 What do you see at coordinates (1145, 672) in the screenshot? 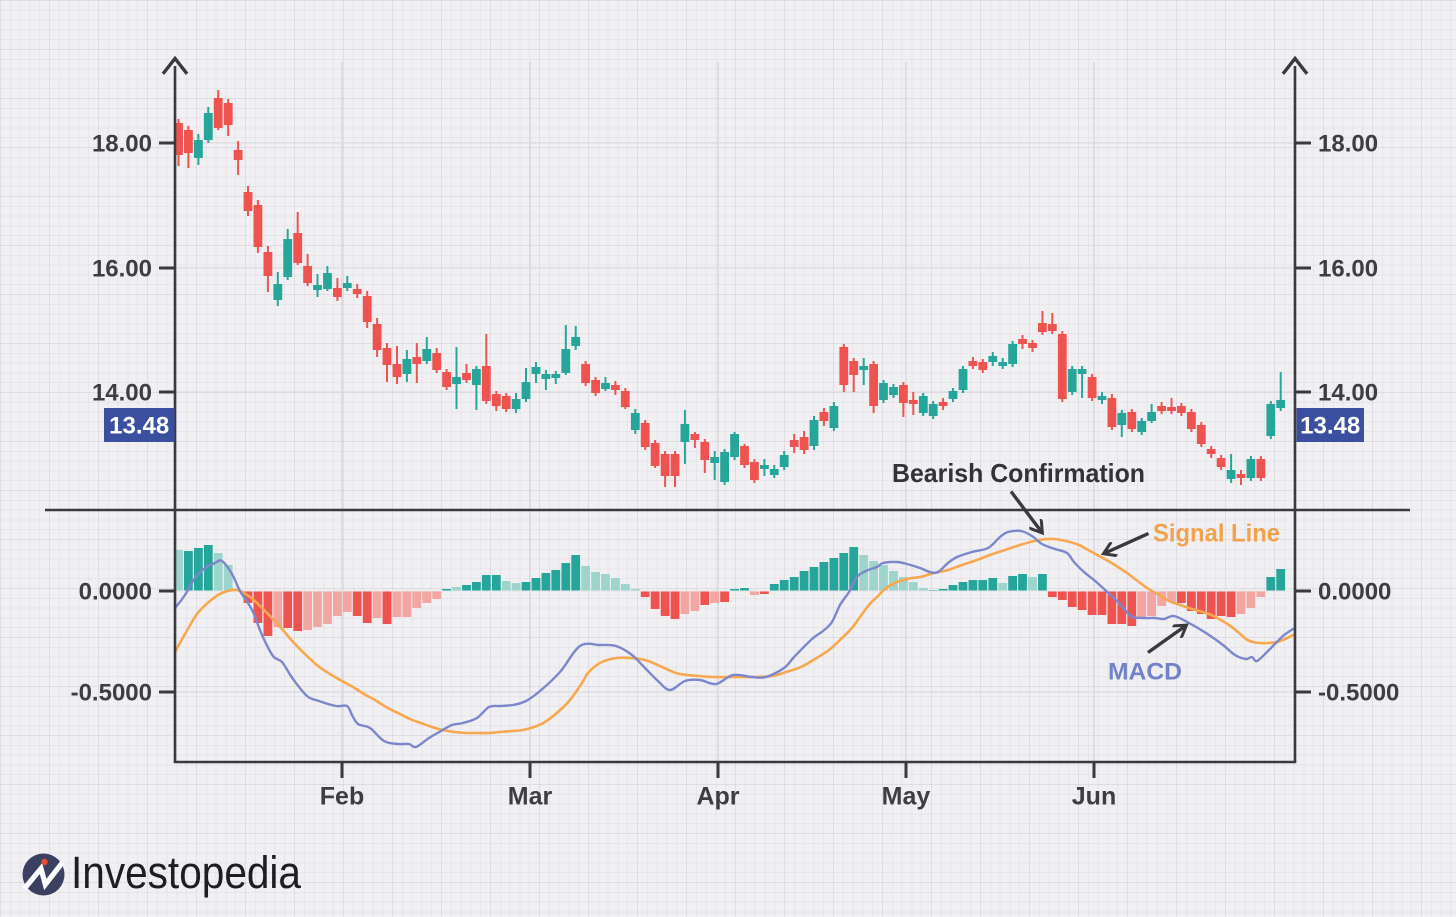
I see `svg-text: MACD` at bounding box center [1145, 672].